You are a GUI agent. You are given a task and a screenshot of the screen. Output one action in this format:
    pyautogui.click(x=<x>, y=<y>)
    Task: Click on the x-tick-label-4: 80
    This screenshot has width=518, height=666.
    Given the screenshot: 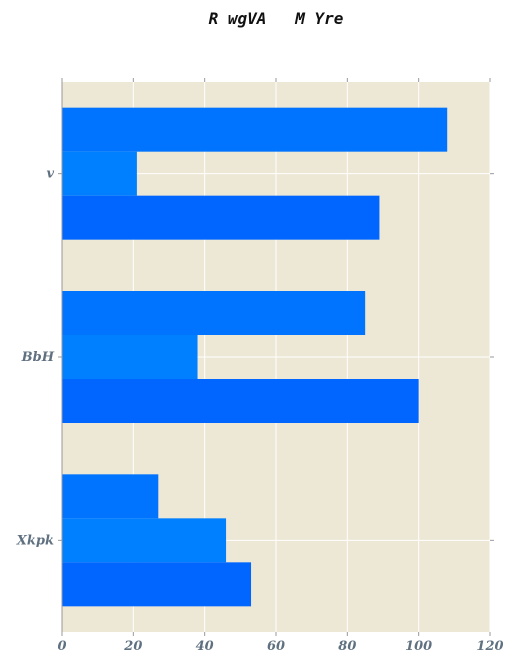 What is the action you would take?
    pyautogui.click(x=347, y=646)
    